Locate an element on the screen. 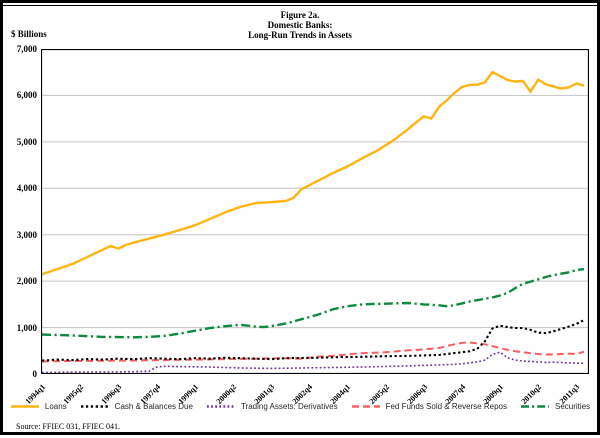  y-axis-unit-label: $ Billions is located at coordinates (29, 34).